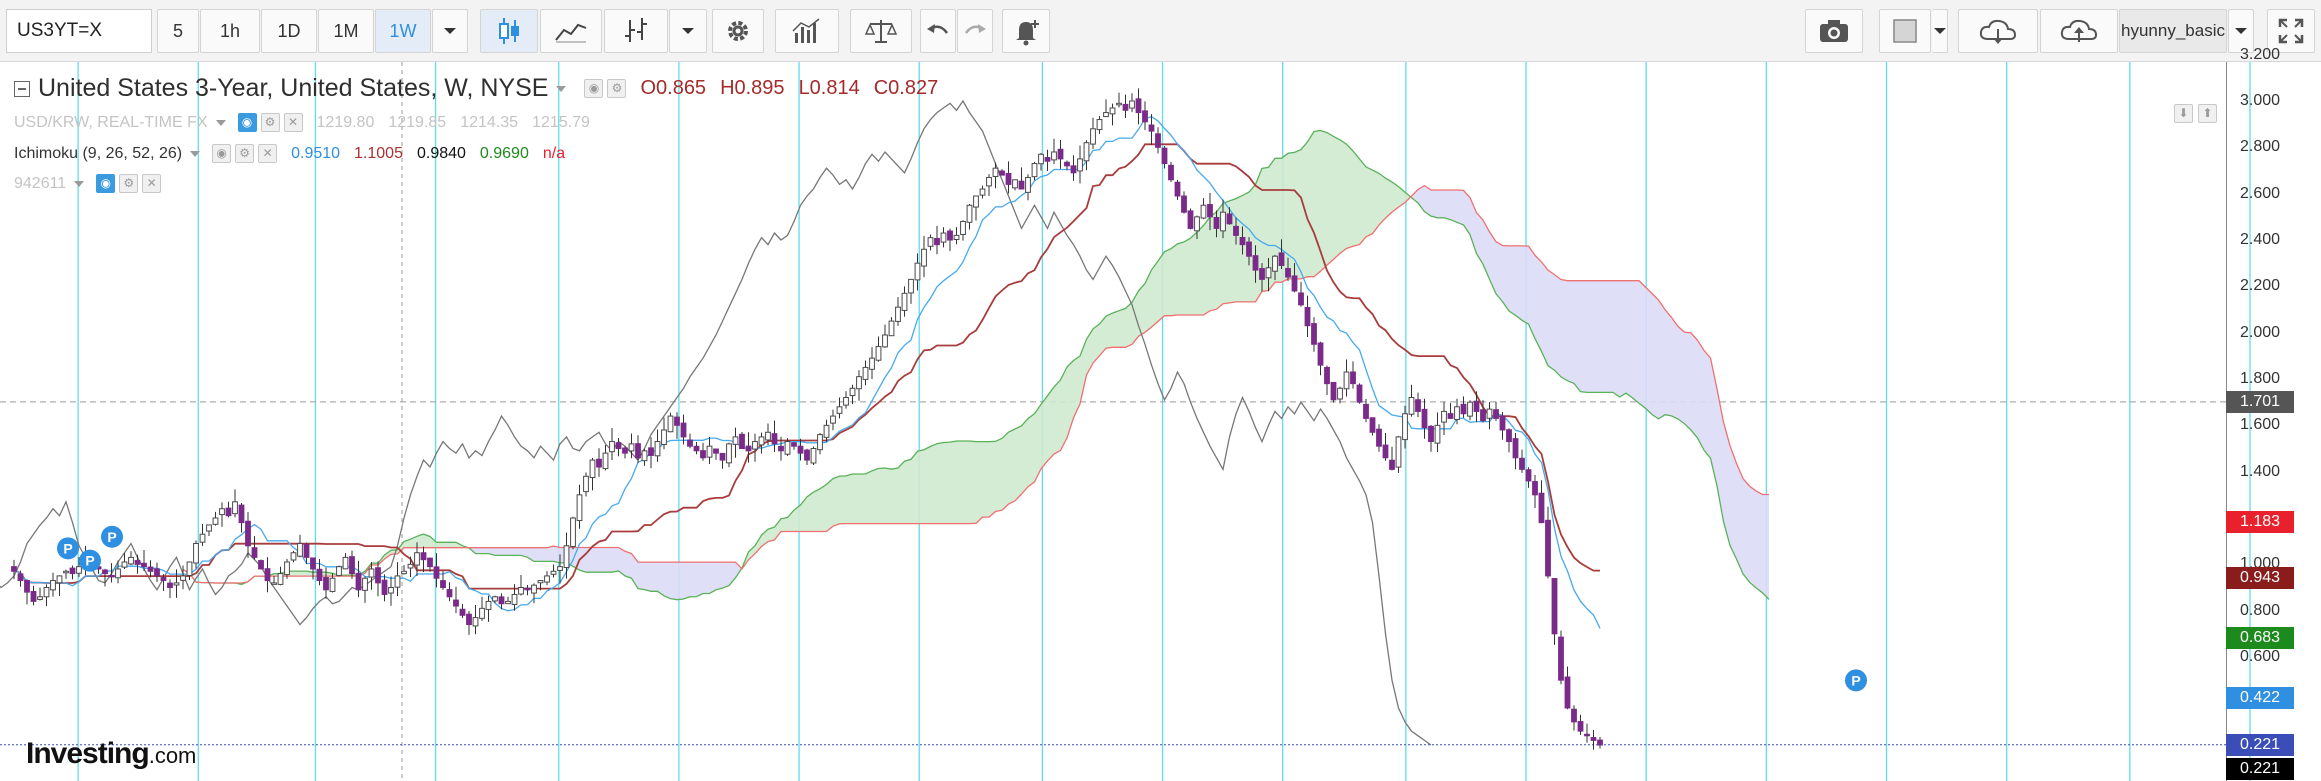 This screenshot has width=2321, height=781. What do you see at coordinates (1026, 31) in the screenshot?
I see `add-alert-button` at bounding box center [1026, 31].